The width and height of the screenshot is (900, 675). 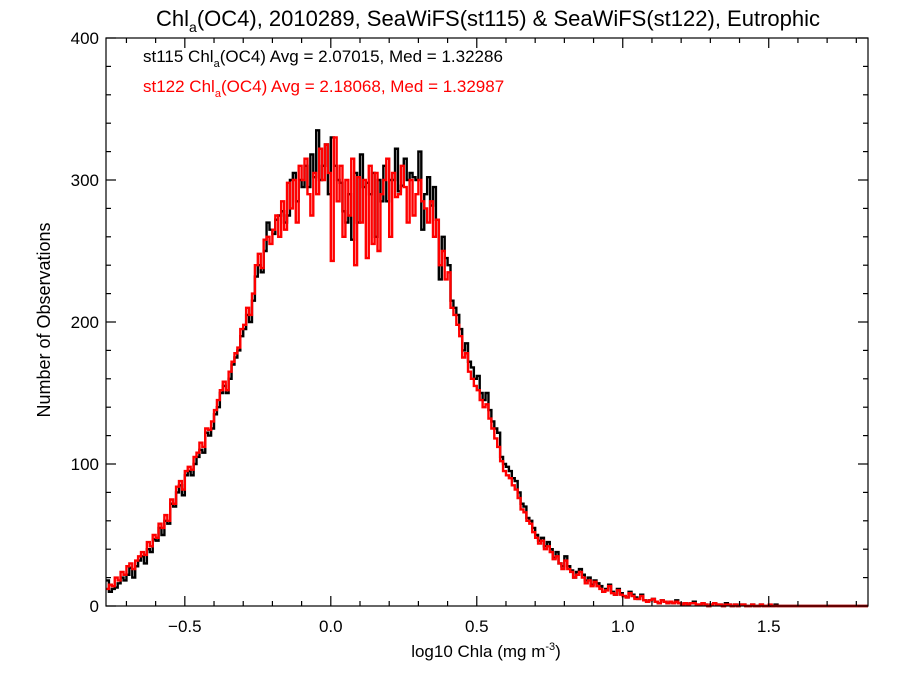 I want to click on y-tick-label: 200, so click(x=85, y=322).